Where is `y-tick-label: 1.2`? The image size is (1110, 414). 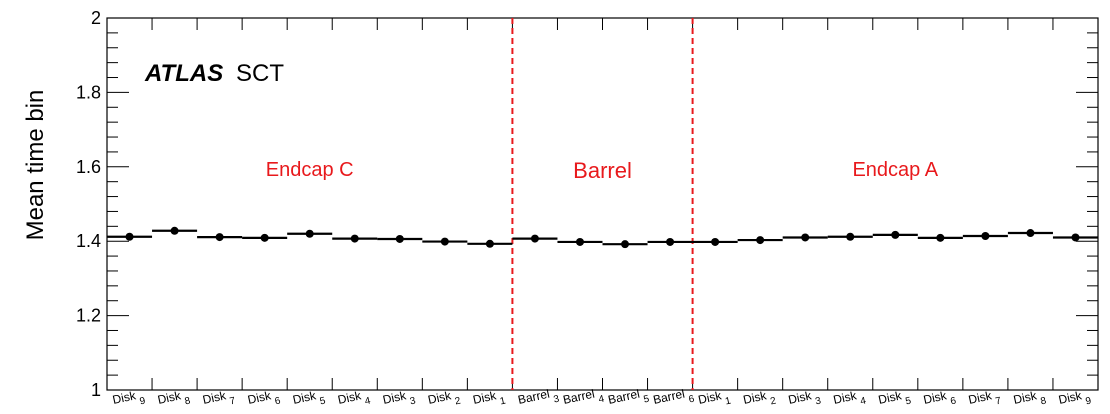 y-tick-label: 1.2 is located at coordinates (88, 316).